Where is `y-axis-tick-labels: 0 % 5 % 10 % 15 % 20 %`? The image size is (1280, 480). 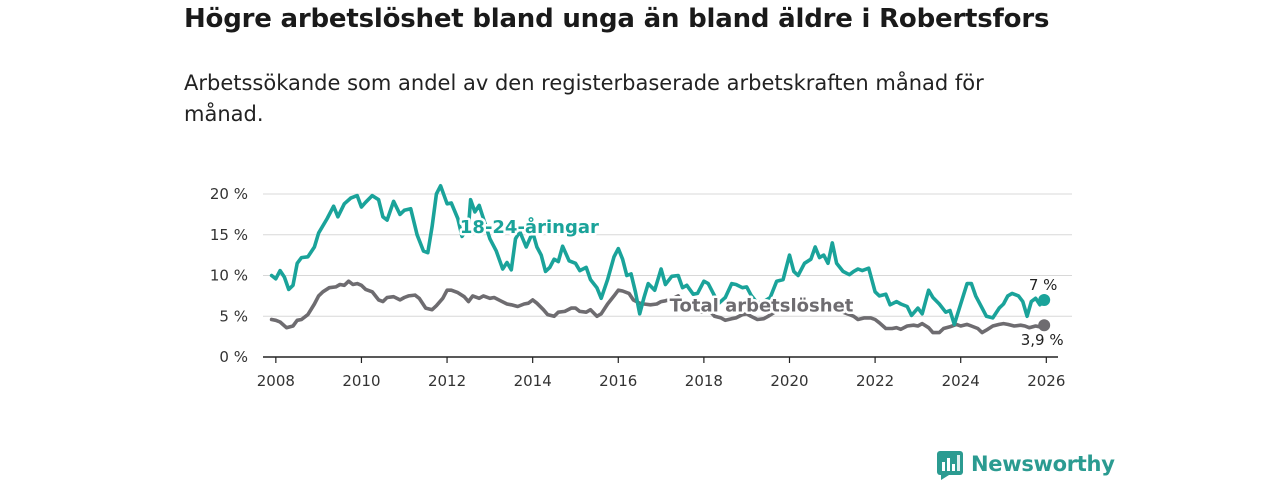
y-axis-tick-labels: 0 % 5 % 10 % 15 % 20 % is located at coordinates (229, 275).